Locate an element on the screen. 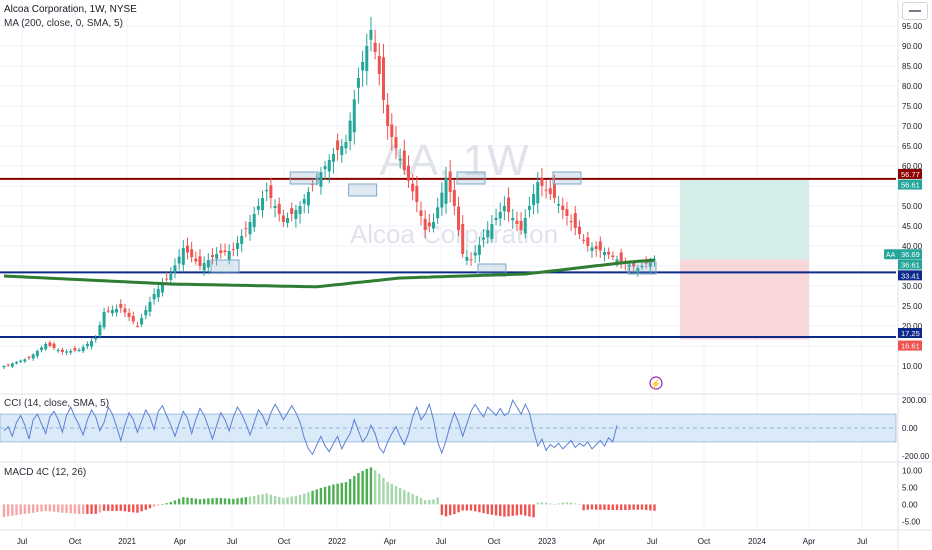  menu-button is located at coordinates (915, 11).